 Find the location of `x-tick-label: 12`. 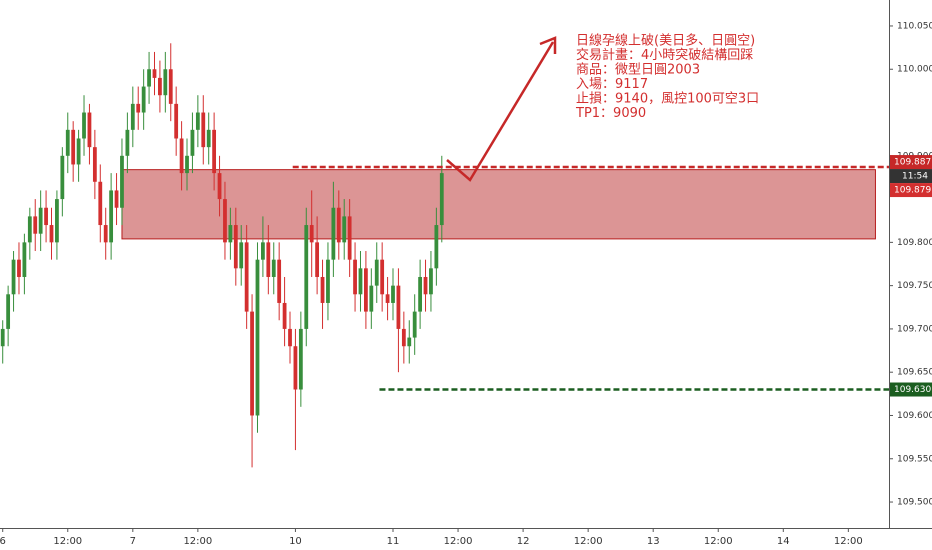

x-tick-label: 12 is located at coordinates (523, 541).